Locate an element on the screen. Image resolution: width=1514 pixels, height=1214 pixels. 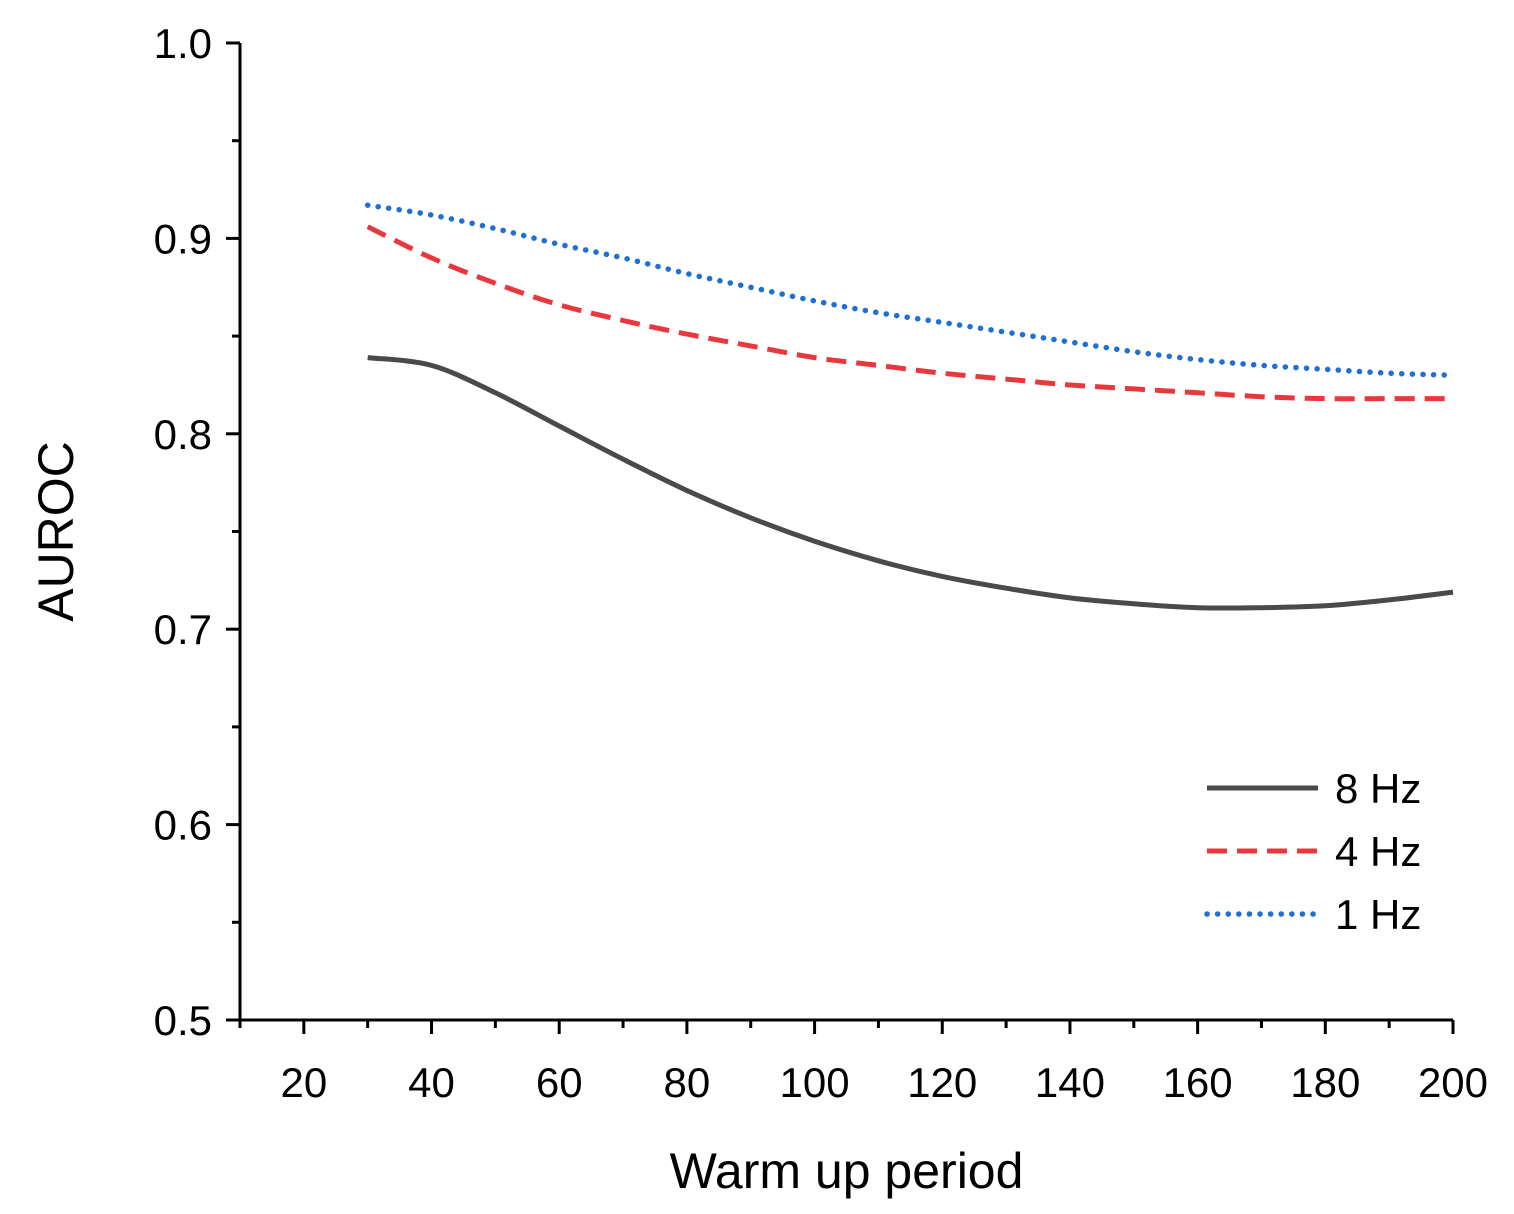
x-tick-label: 100 is located at coordinates (815, 1082).